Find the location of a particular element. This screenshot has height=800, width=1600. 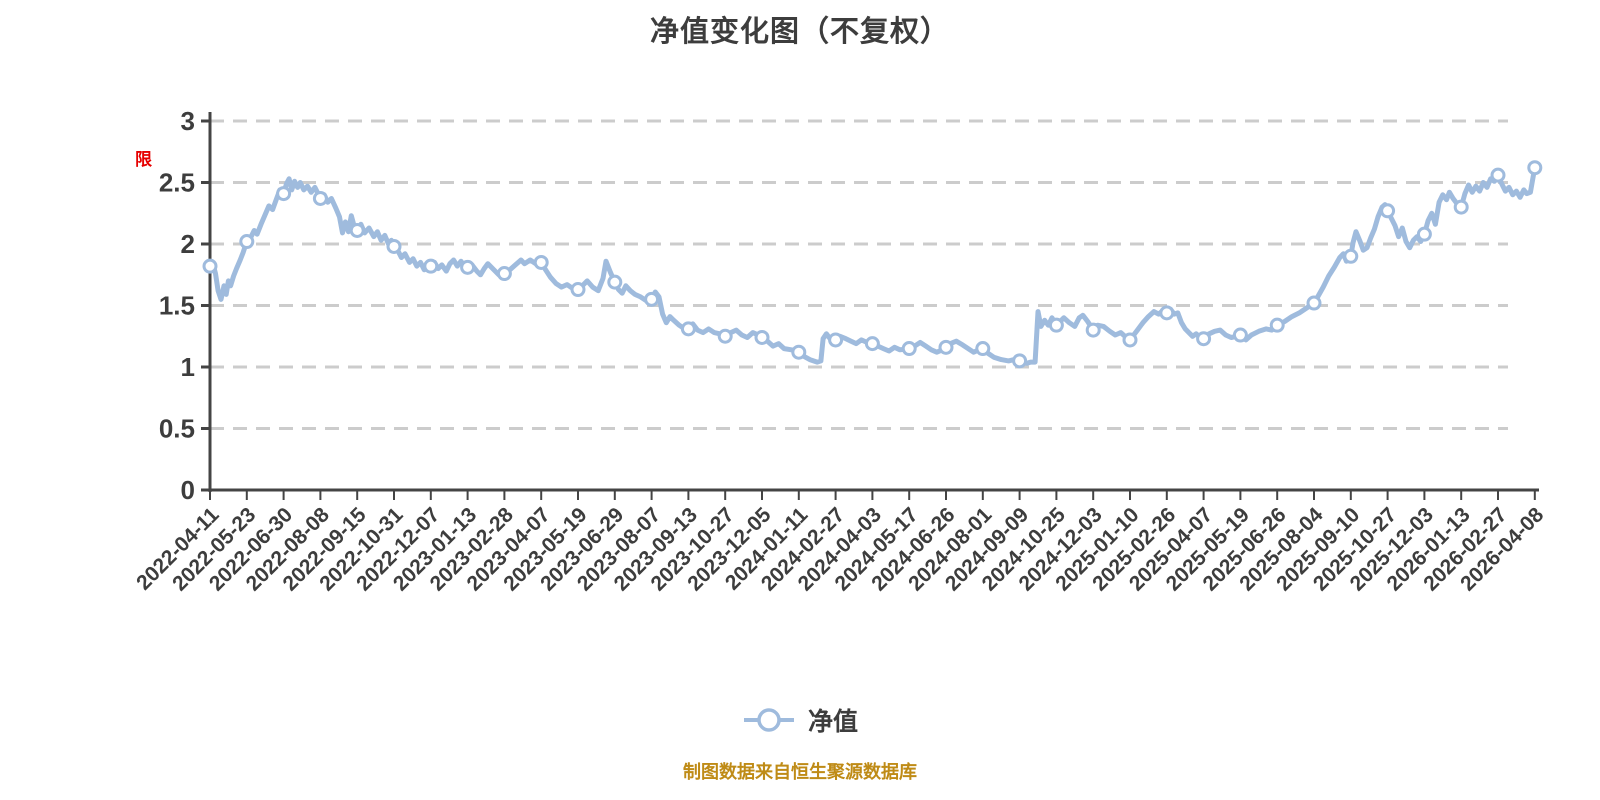

data-source-note: 制图数据来自恒生聚源数据库 is located at coordinates (800, 772).